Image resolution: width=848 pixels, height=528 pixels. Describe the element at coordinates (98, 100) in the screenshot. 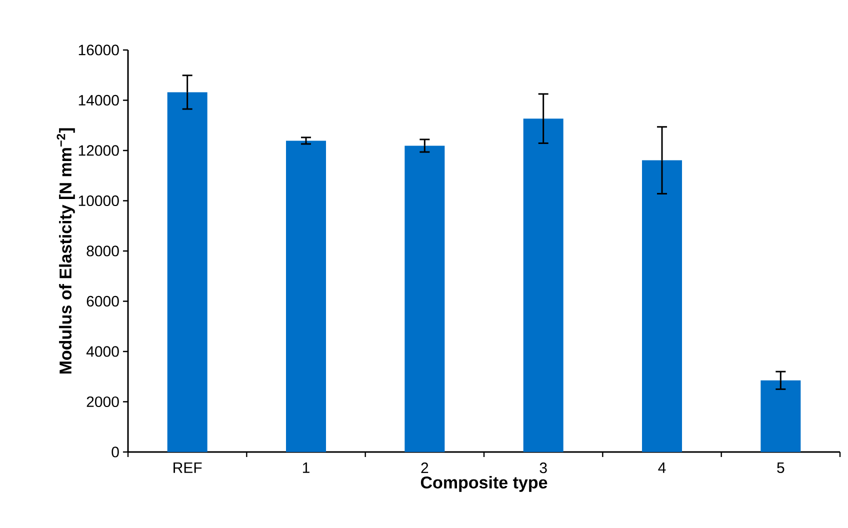

I see `y-tick-label: 14000` at that location.